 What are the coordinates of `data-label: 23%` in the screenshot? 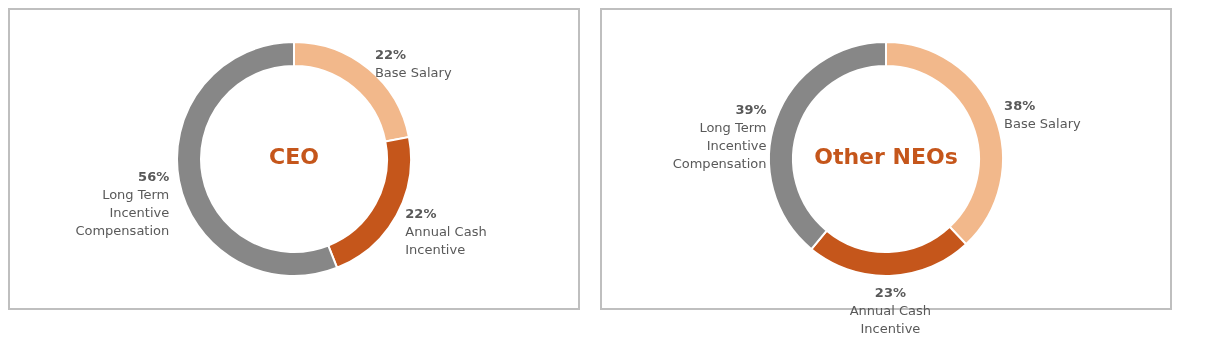 It's located at (890, 292).